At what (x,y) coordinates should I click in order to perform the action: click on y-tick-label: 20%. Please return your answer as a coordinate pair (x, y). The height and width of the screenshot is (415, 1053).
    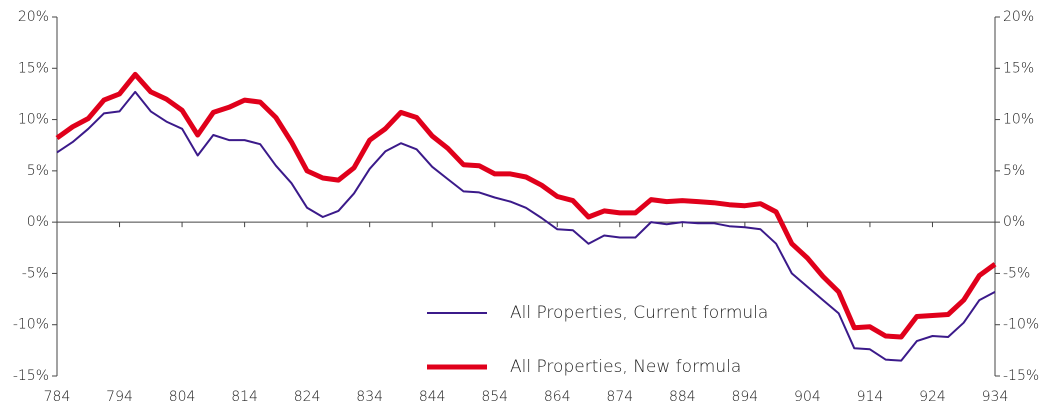
    Looking at the image, I should click on (33, 17).